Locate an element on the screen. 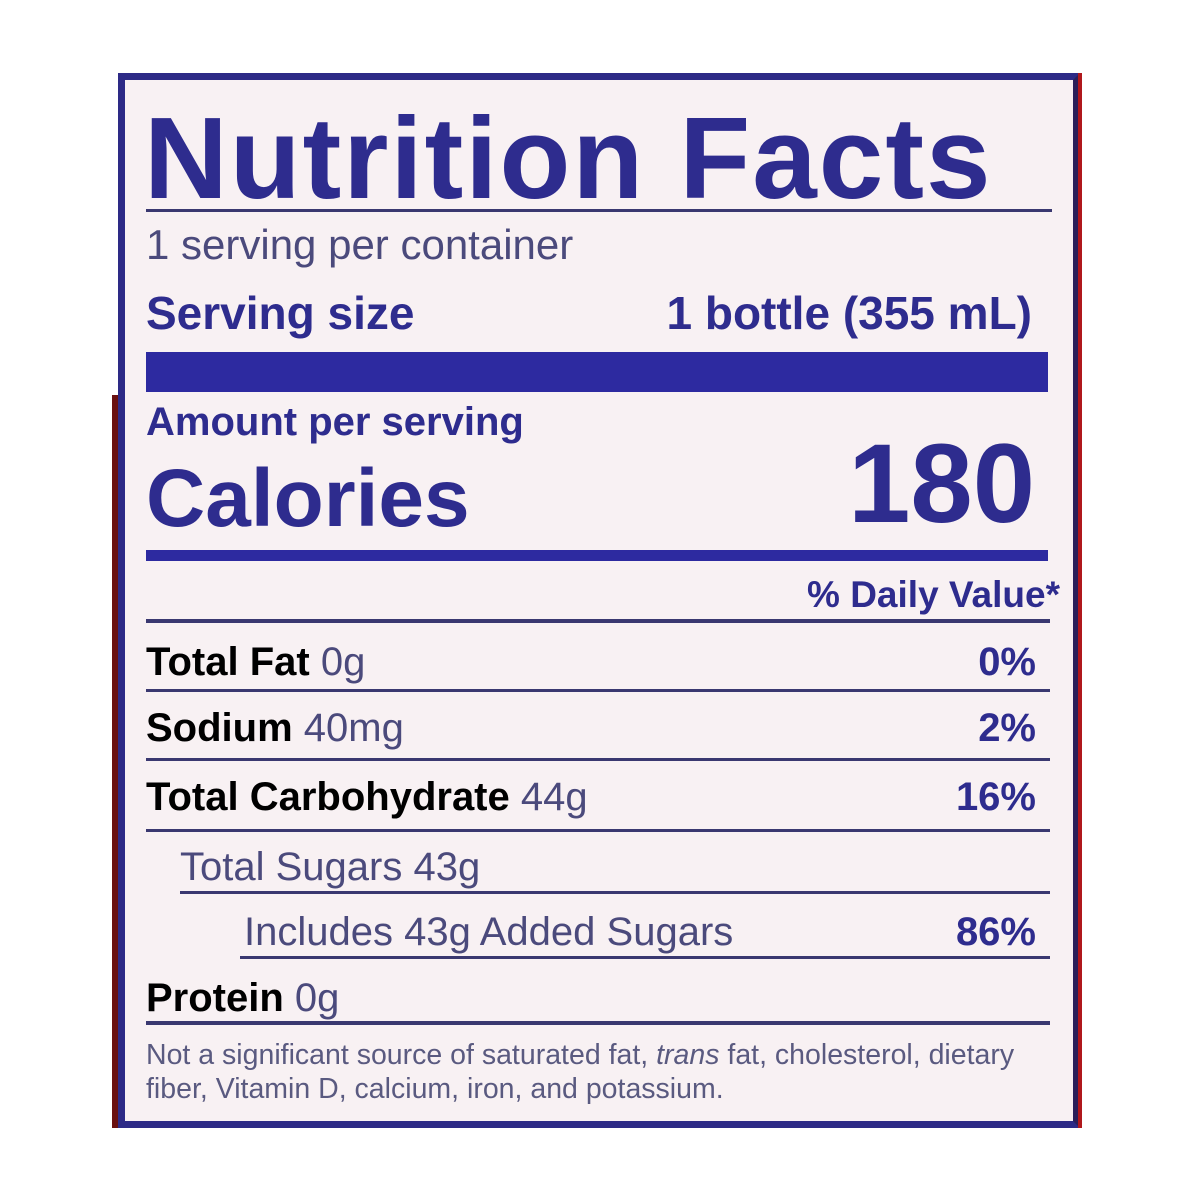 Image resolution: width=1200 pixels, height=1200 pixels. nutrient-name: Total Fat is located at coordinates (228, 662).